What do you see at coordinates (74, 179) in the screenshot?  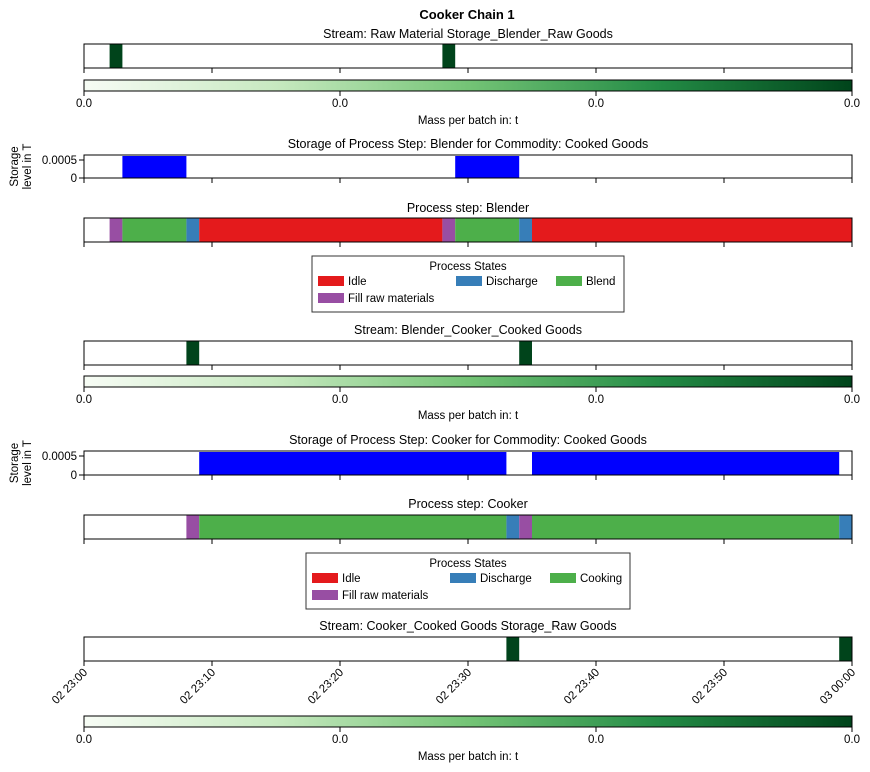 I see `y-tick-label-1-1: 0` at bounding box center [74, 179].